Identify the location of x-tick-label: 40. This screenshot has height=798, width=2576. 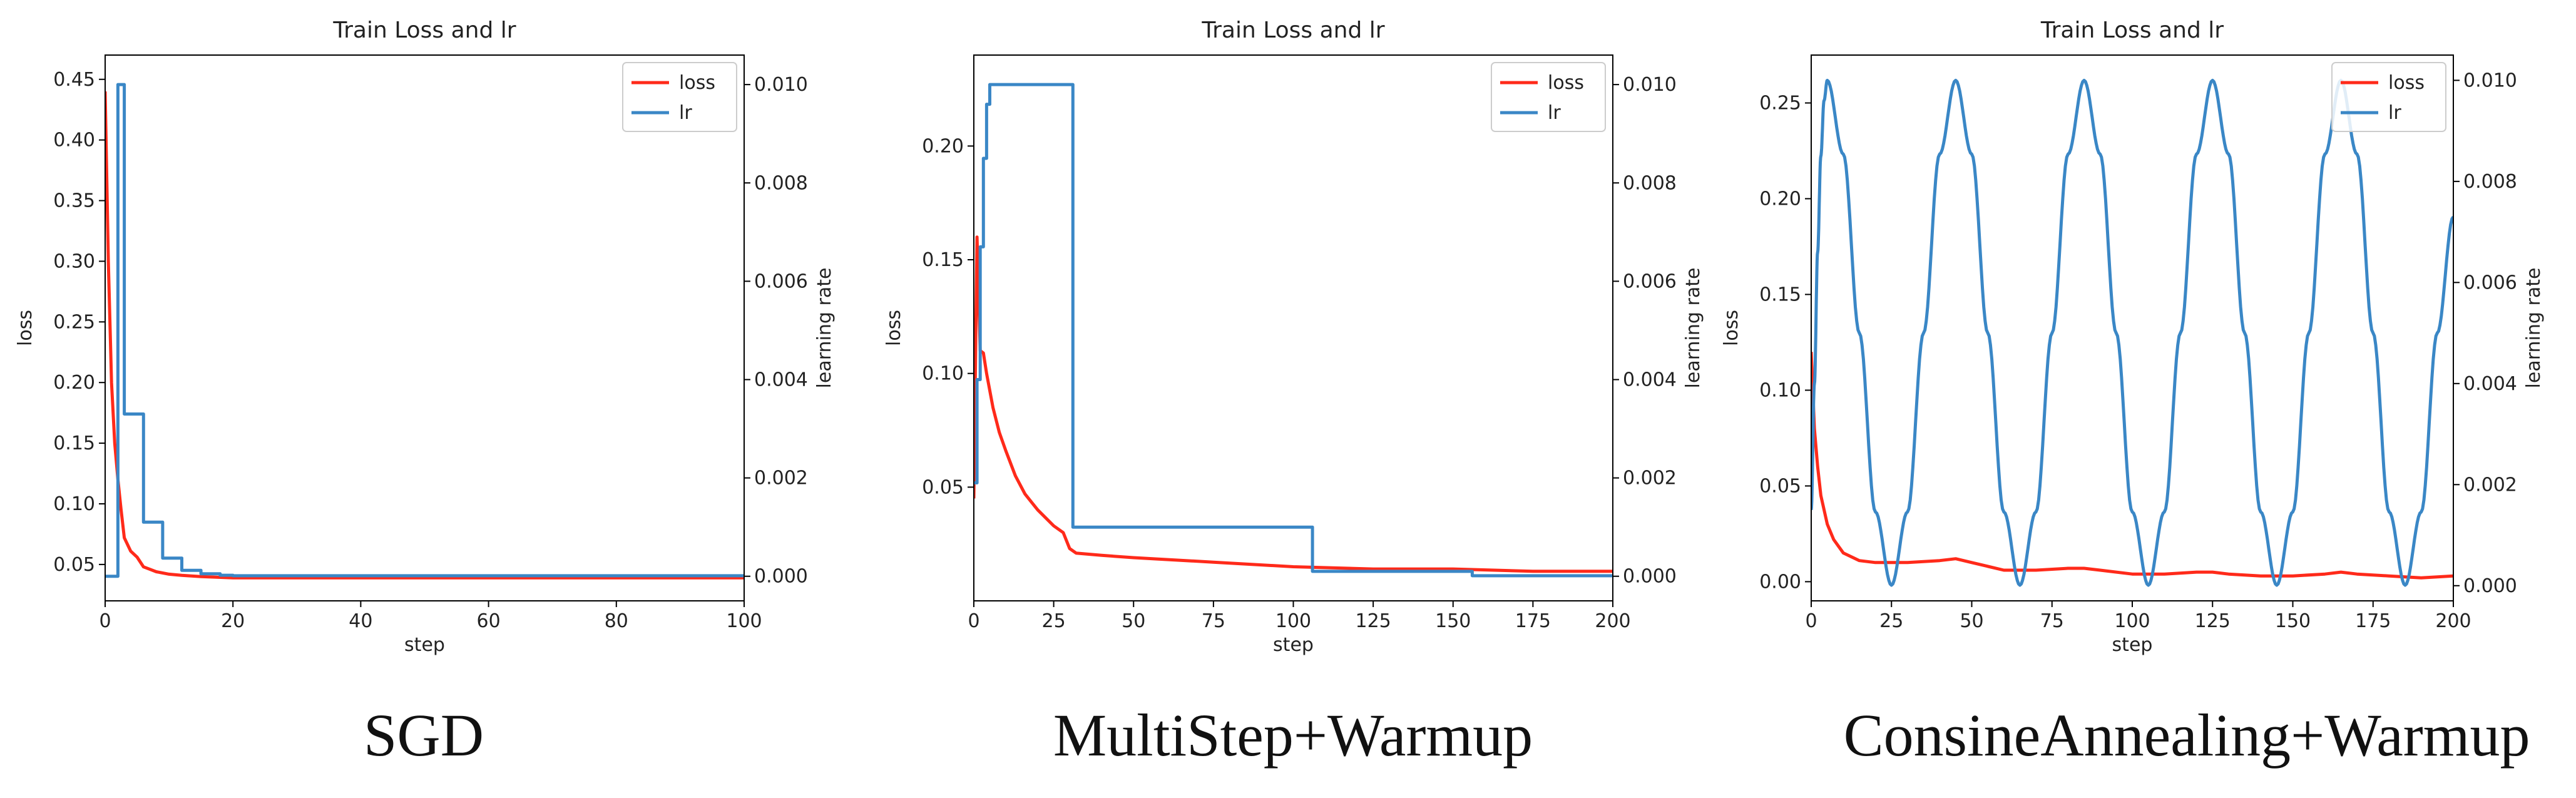
(361, 621).